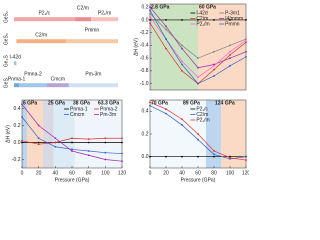  What do you see at coordinates (198, 173) in the screenshot?
I see `x-tick-label: 60` at bounding box center [198, 173].